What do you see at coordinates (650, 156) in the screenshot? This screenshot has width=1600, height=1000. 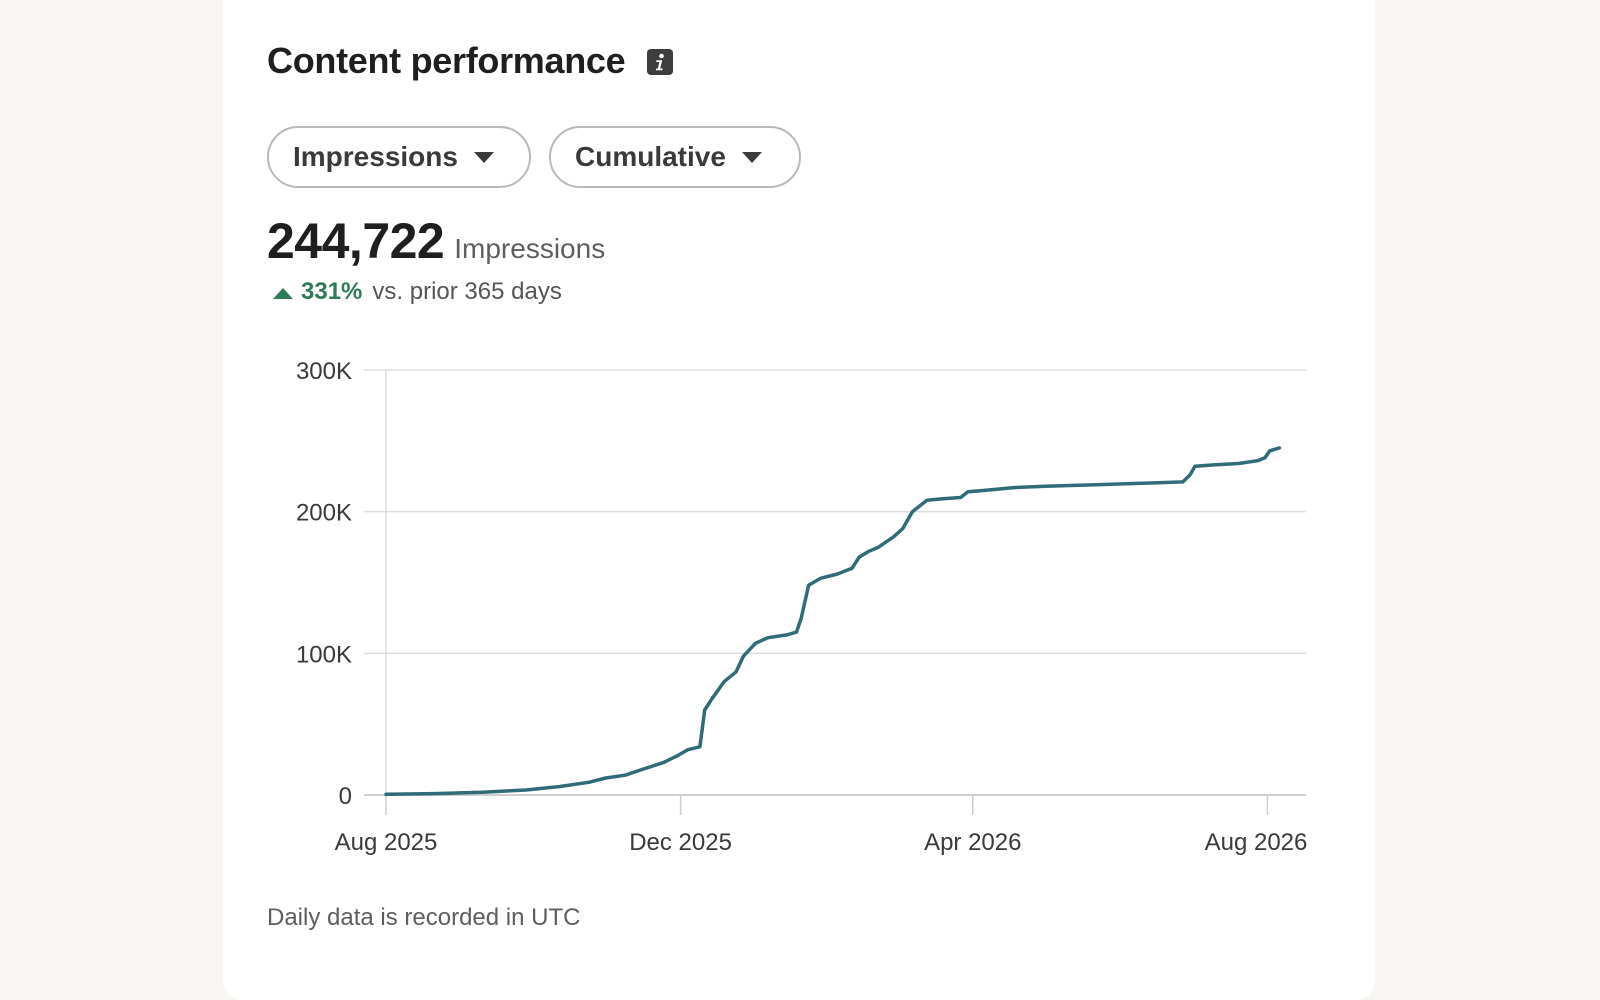 I see `mode-dropdown-label: Cumulative` at bounding box center [650, 156].